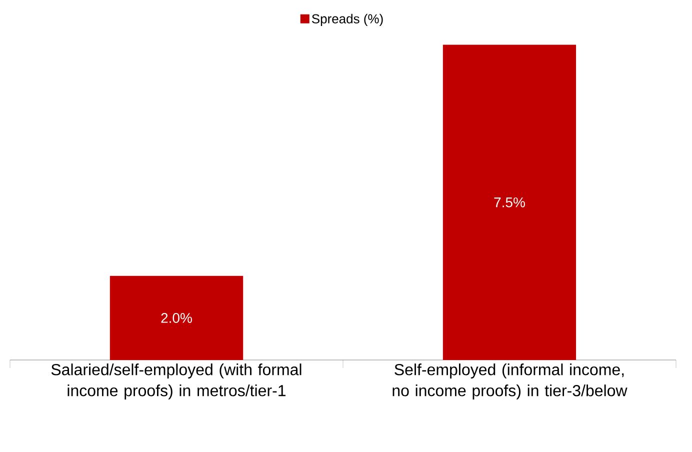 The height and width of the screenshot is (452, 692). What do you see at coordinates (176, 382) in the screenshot?
I see `x-tick-label: Salaried/self-employed (with formal income proofs) in metros/tier-1` at bounding box center [176, 382].